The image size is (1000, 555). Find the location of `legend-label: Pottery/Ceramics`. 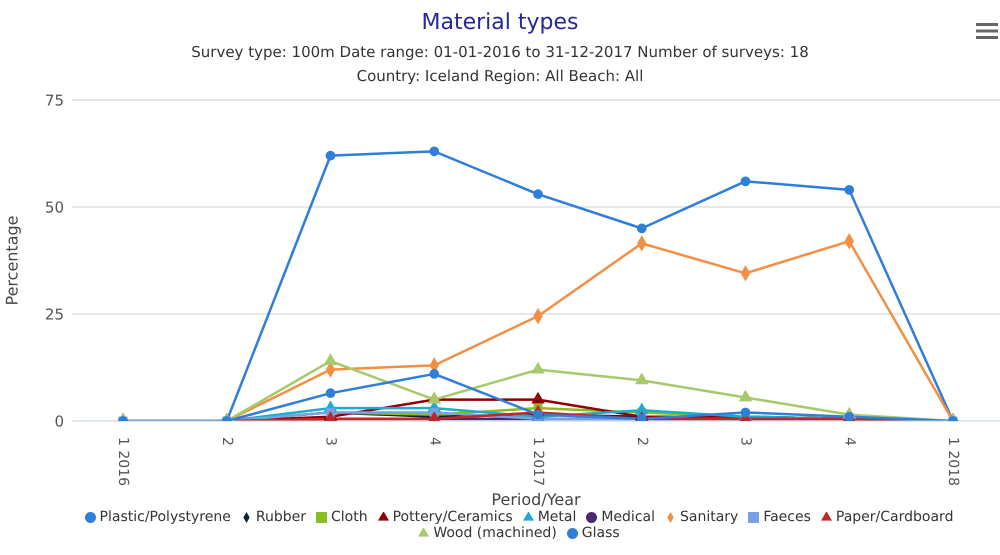

legend-label: Pottery/Ceramics is located at coordinates (452, 517).